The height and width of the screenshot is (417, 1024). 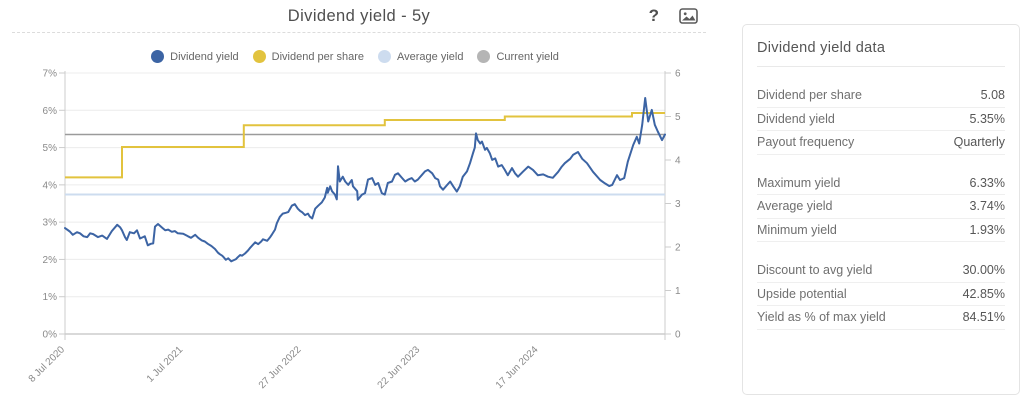 I want to click on legend-label: Dividend per share, so click(x=317, y=56).